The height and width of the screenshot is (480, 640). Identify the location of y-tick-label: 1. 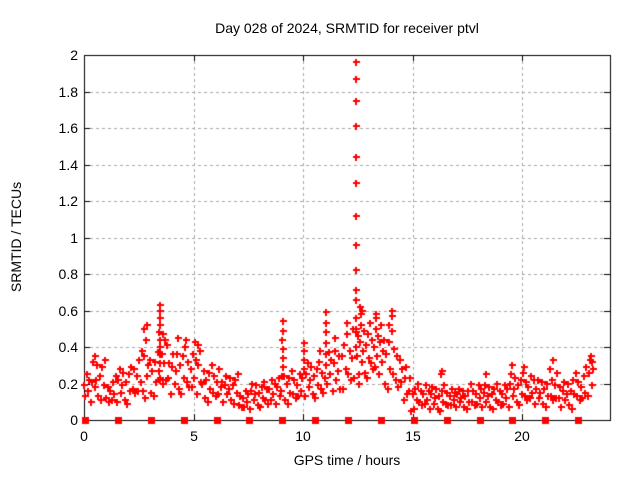
(74, 238).